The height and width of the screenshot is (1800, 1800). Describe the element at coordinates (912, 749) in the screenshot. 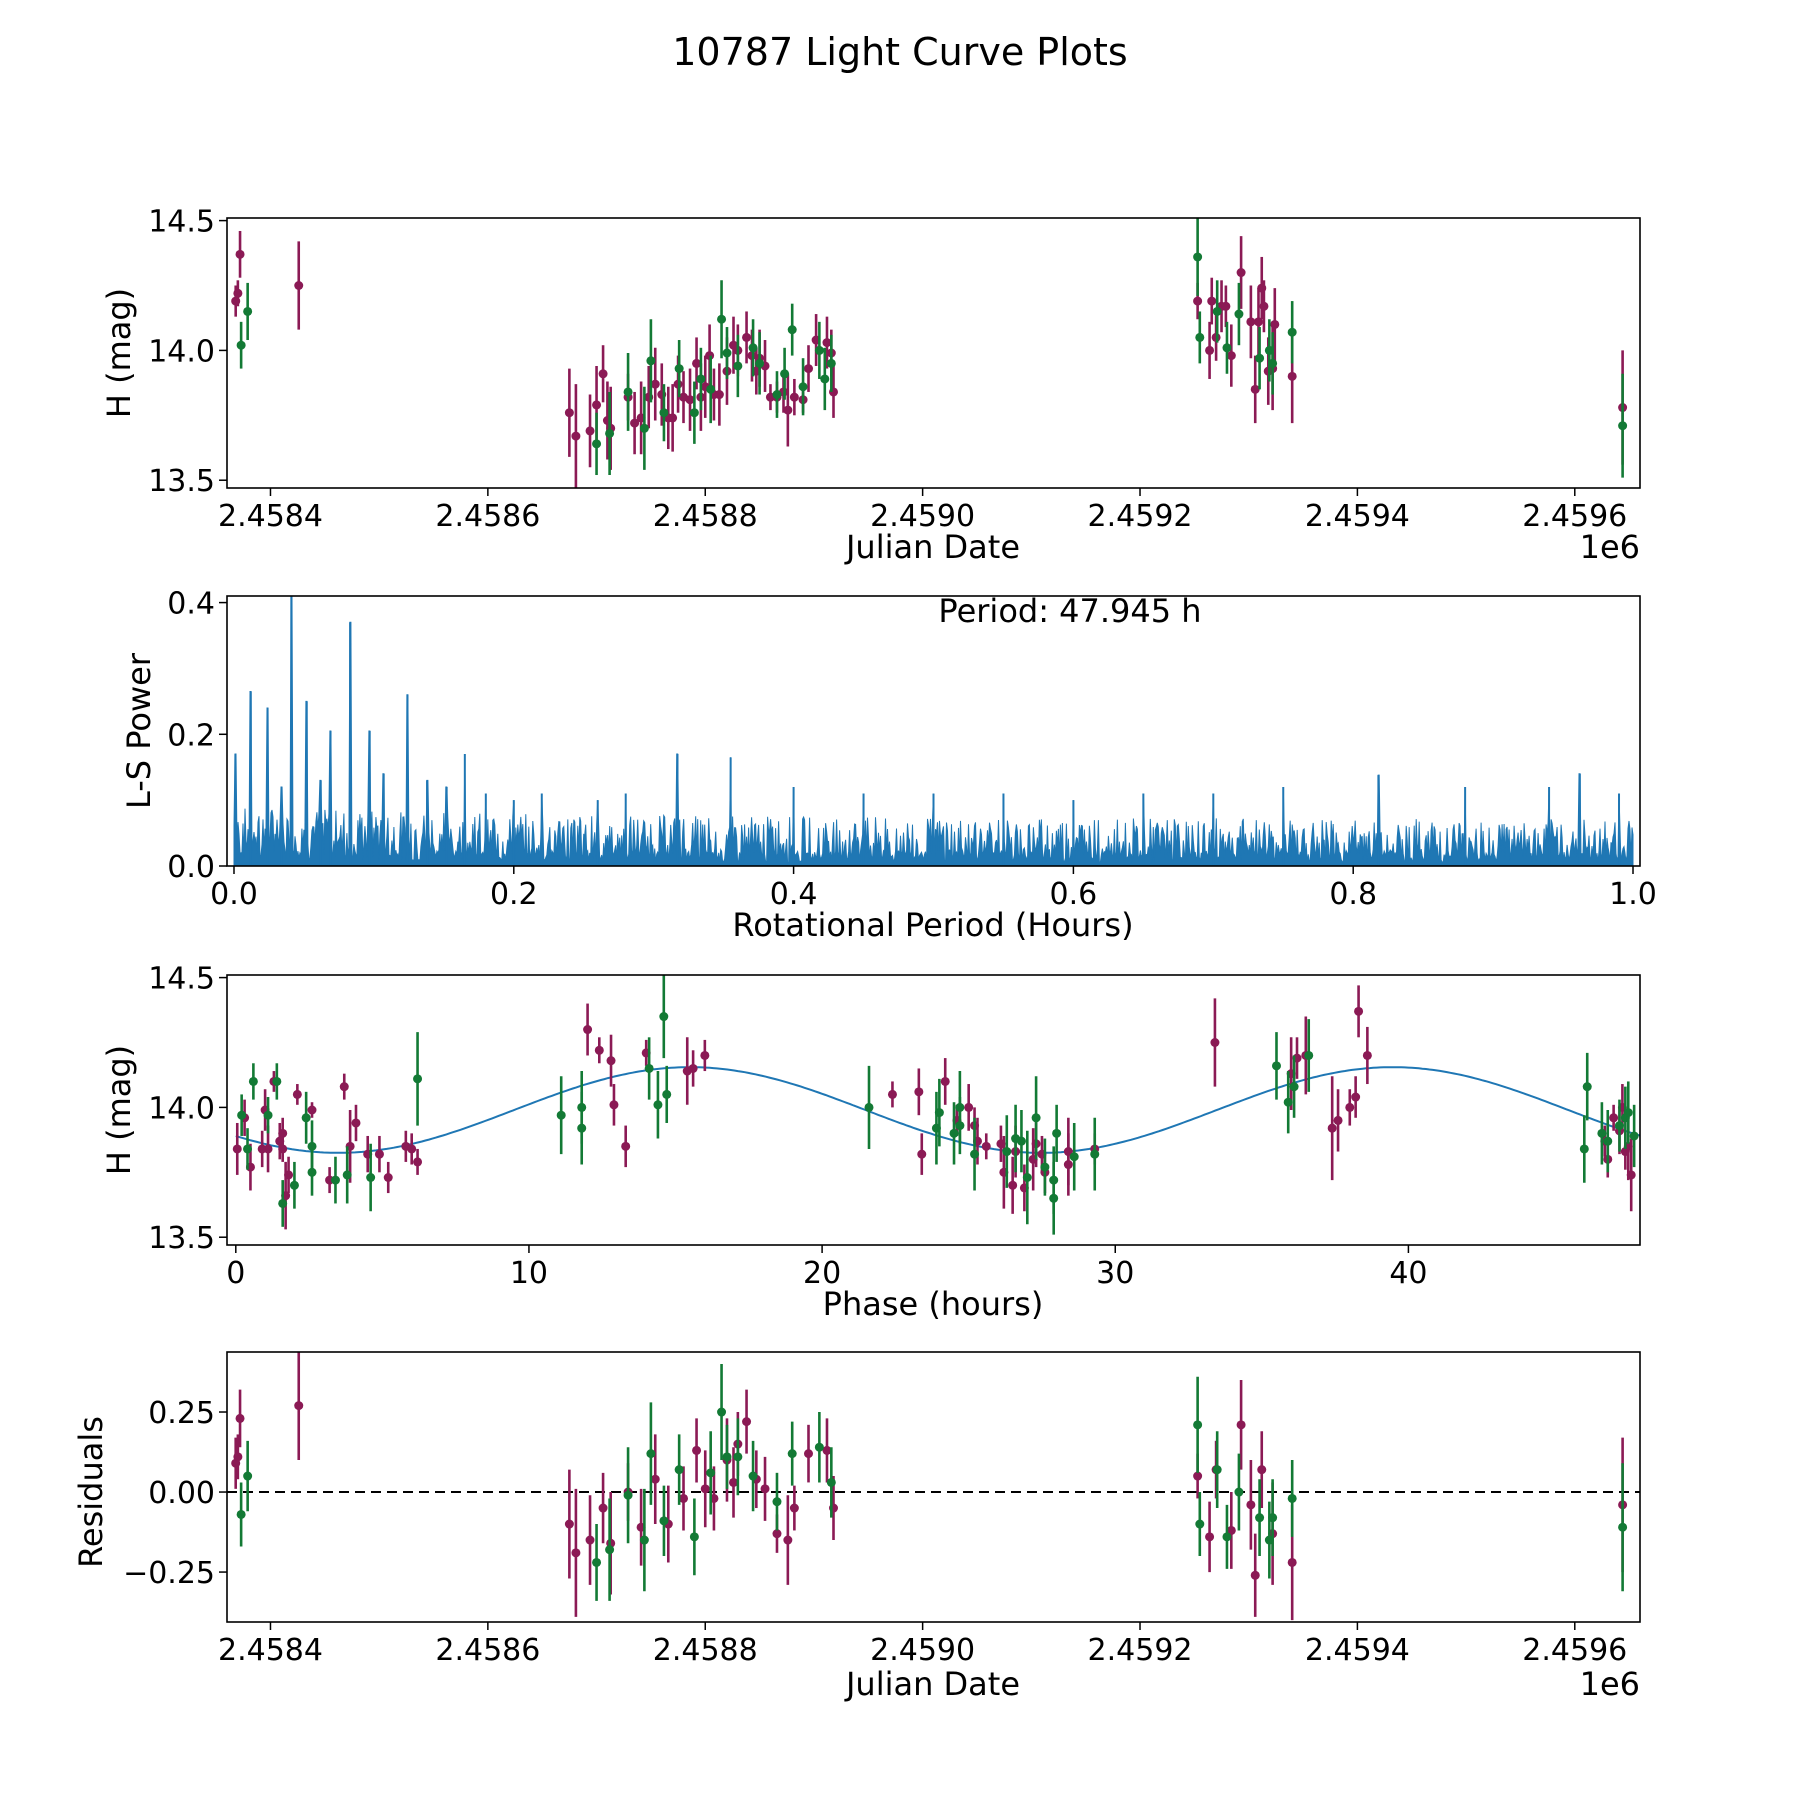

I see `periodogram-ticks: 0.0 0.2 0.4 0.6 0.8 1.0 0.0 0.2 0.4` at that location.